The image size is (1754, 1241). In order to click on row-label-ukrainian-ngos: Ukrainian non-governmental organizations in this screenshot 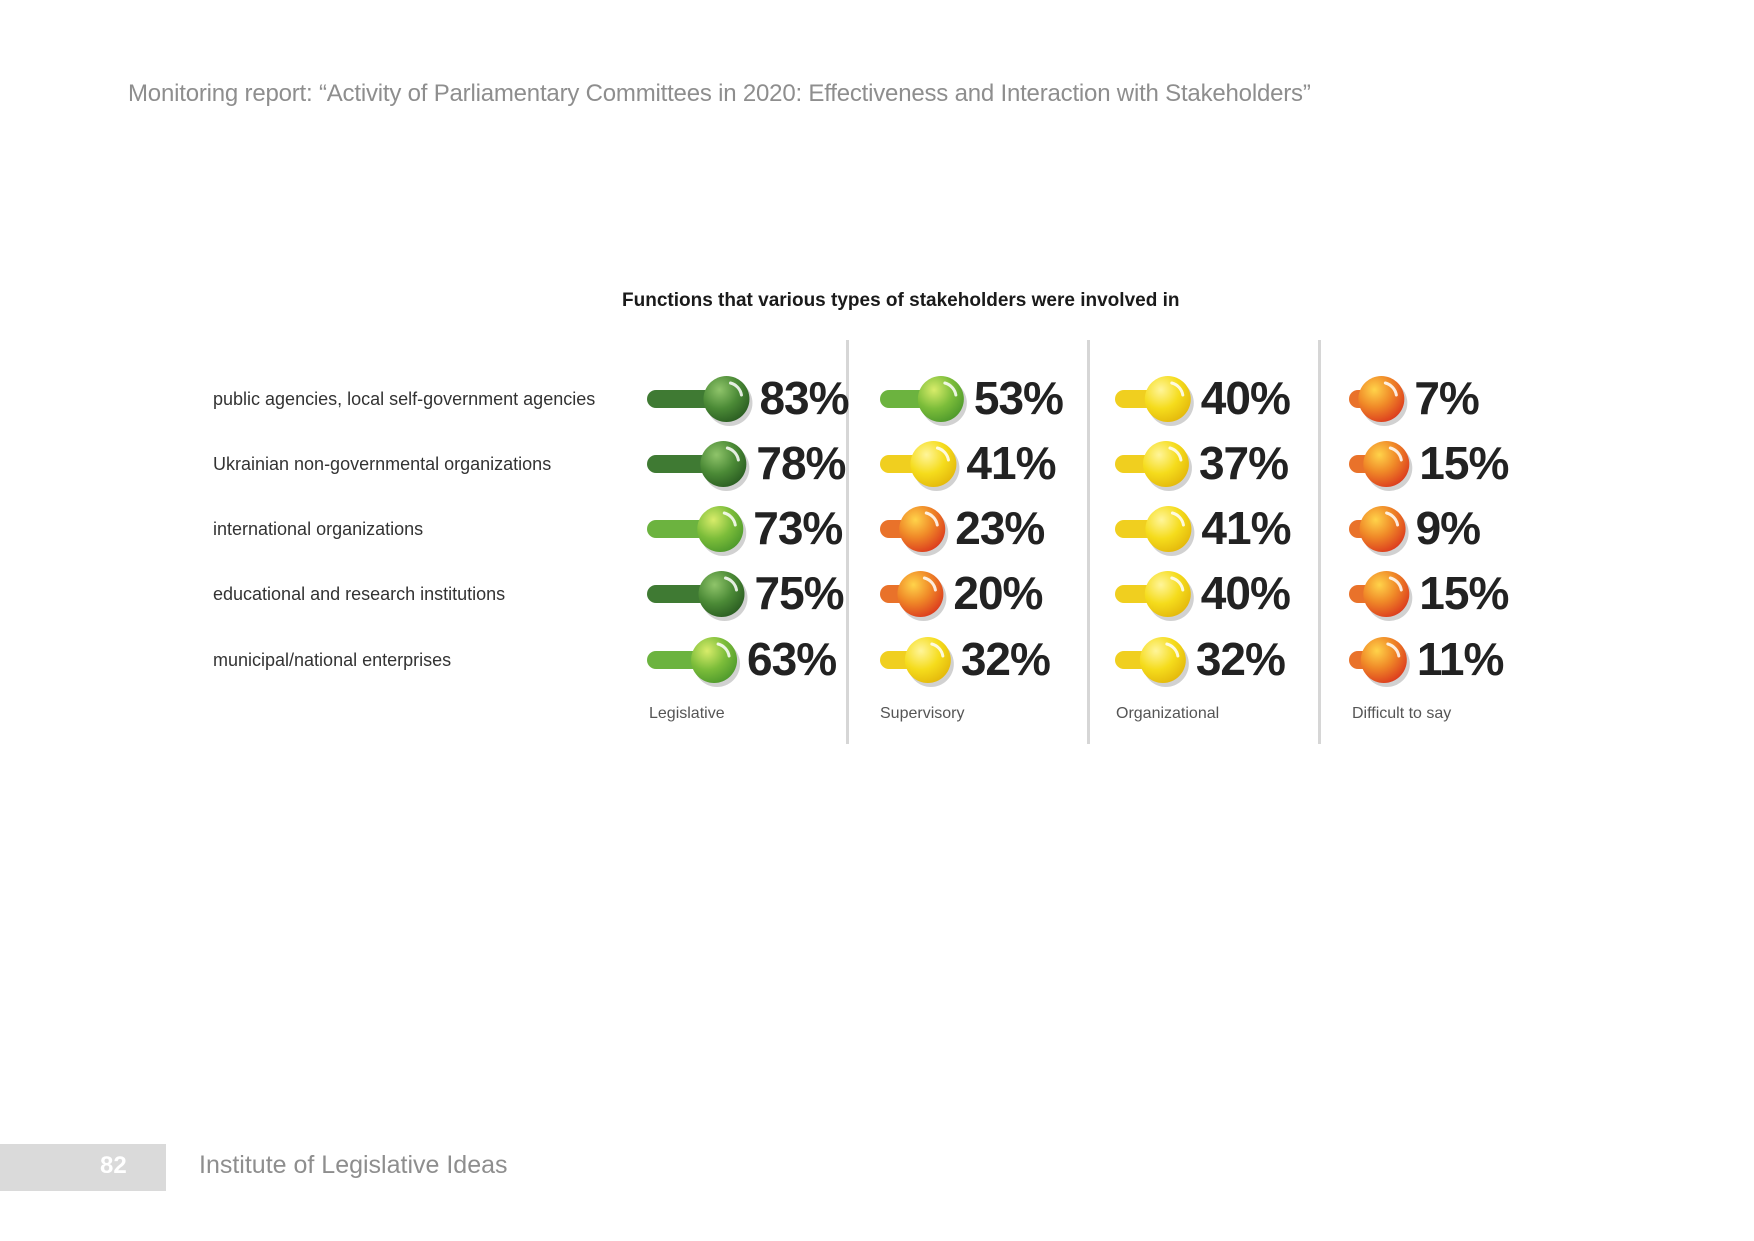, I will do `click(382, 464)`.